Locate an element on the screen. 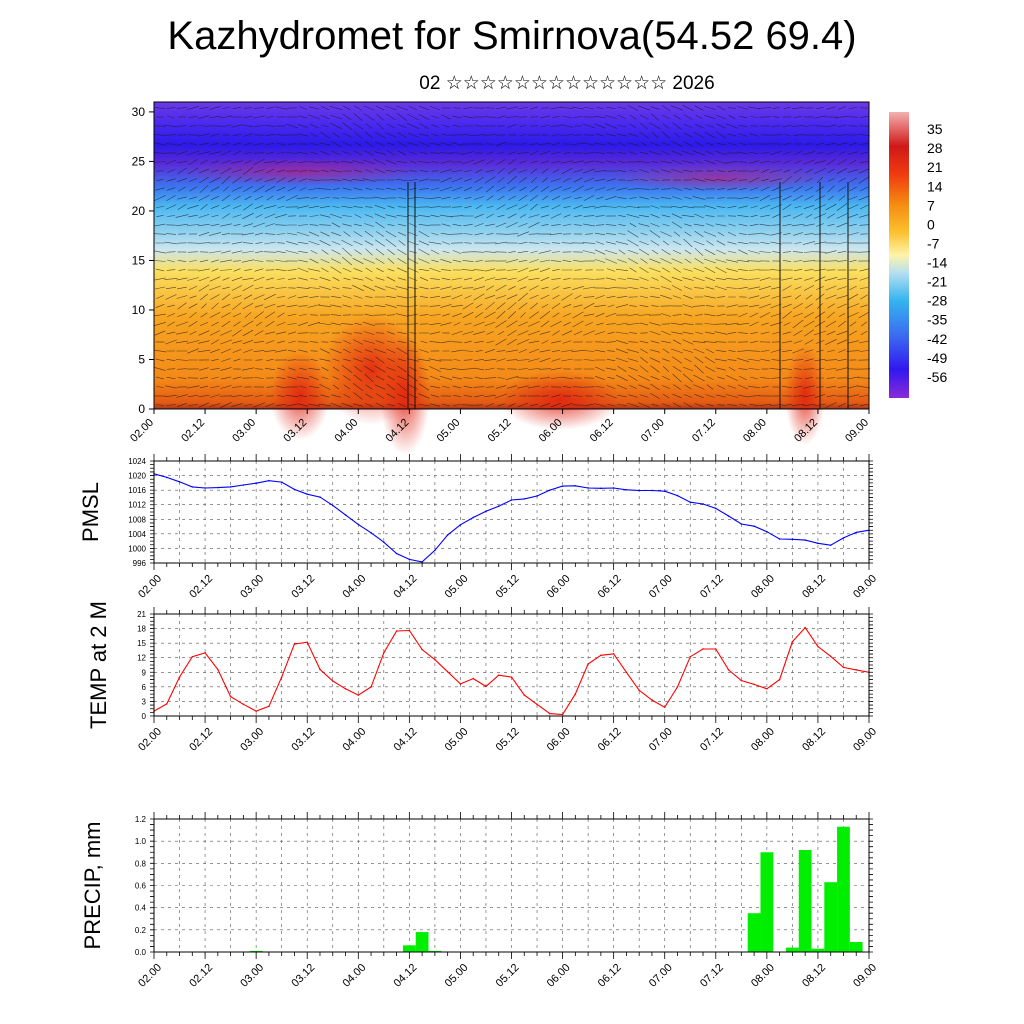  colorbar: 35 28 21 14 7 0 -7 -14 -21 -28 -35 -42 -49 -56 is located at coordinates (918, 255).